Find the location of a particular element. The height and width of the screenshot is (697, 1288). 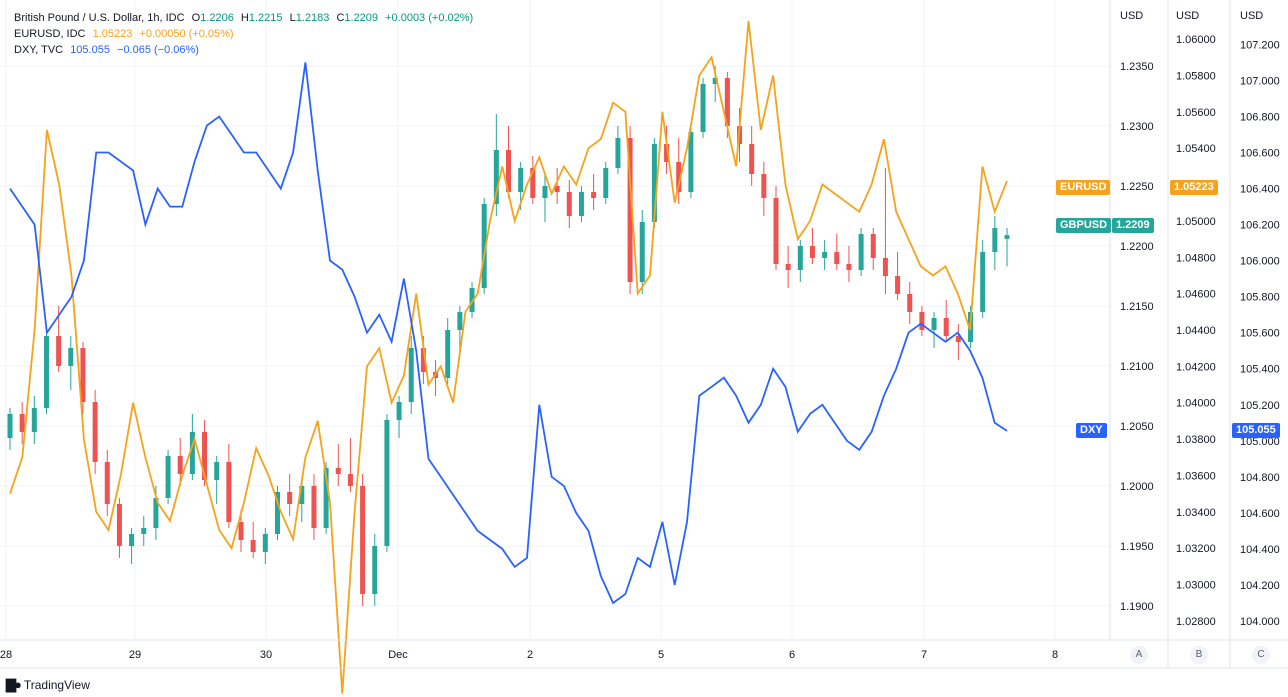

x-tick-label: 29 is located at coordinates (135, 655).